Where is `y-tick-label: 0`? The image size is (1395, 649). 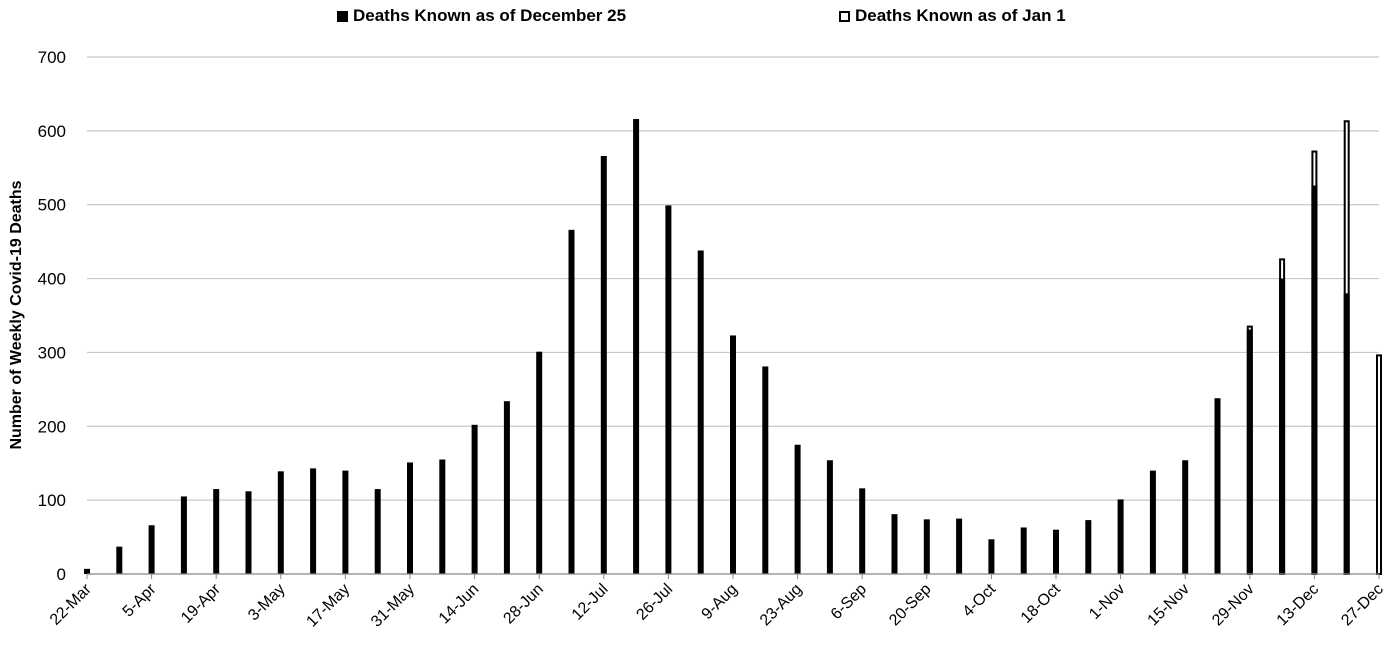 y-tick-label: 0 is located at coordinates (61, 574).